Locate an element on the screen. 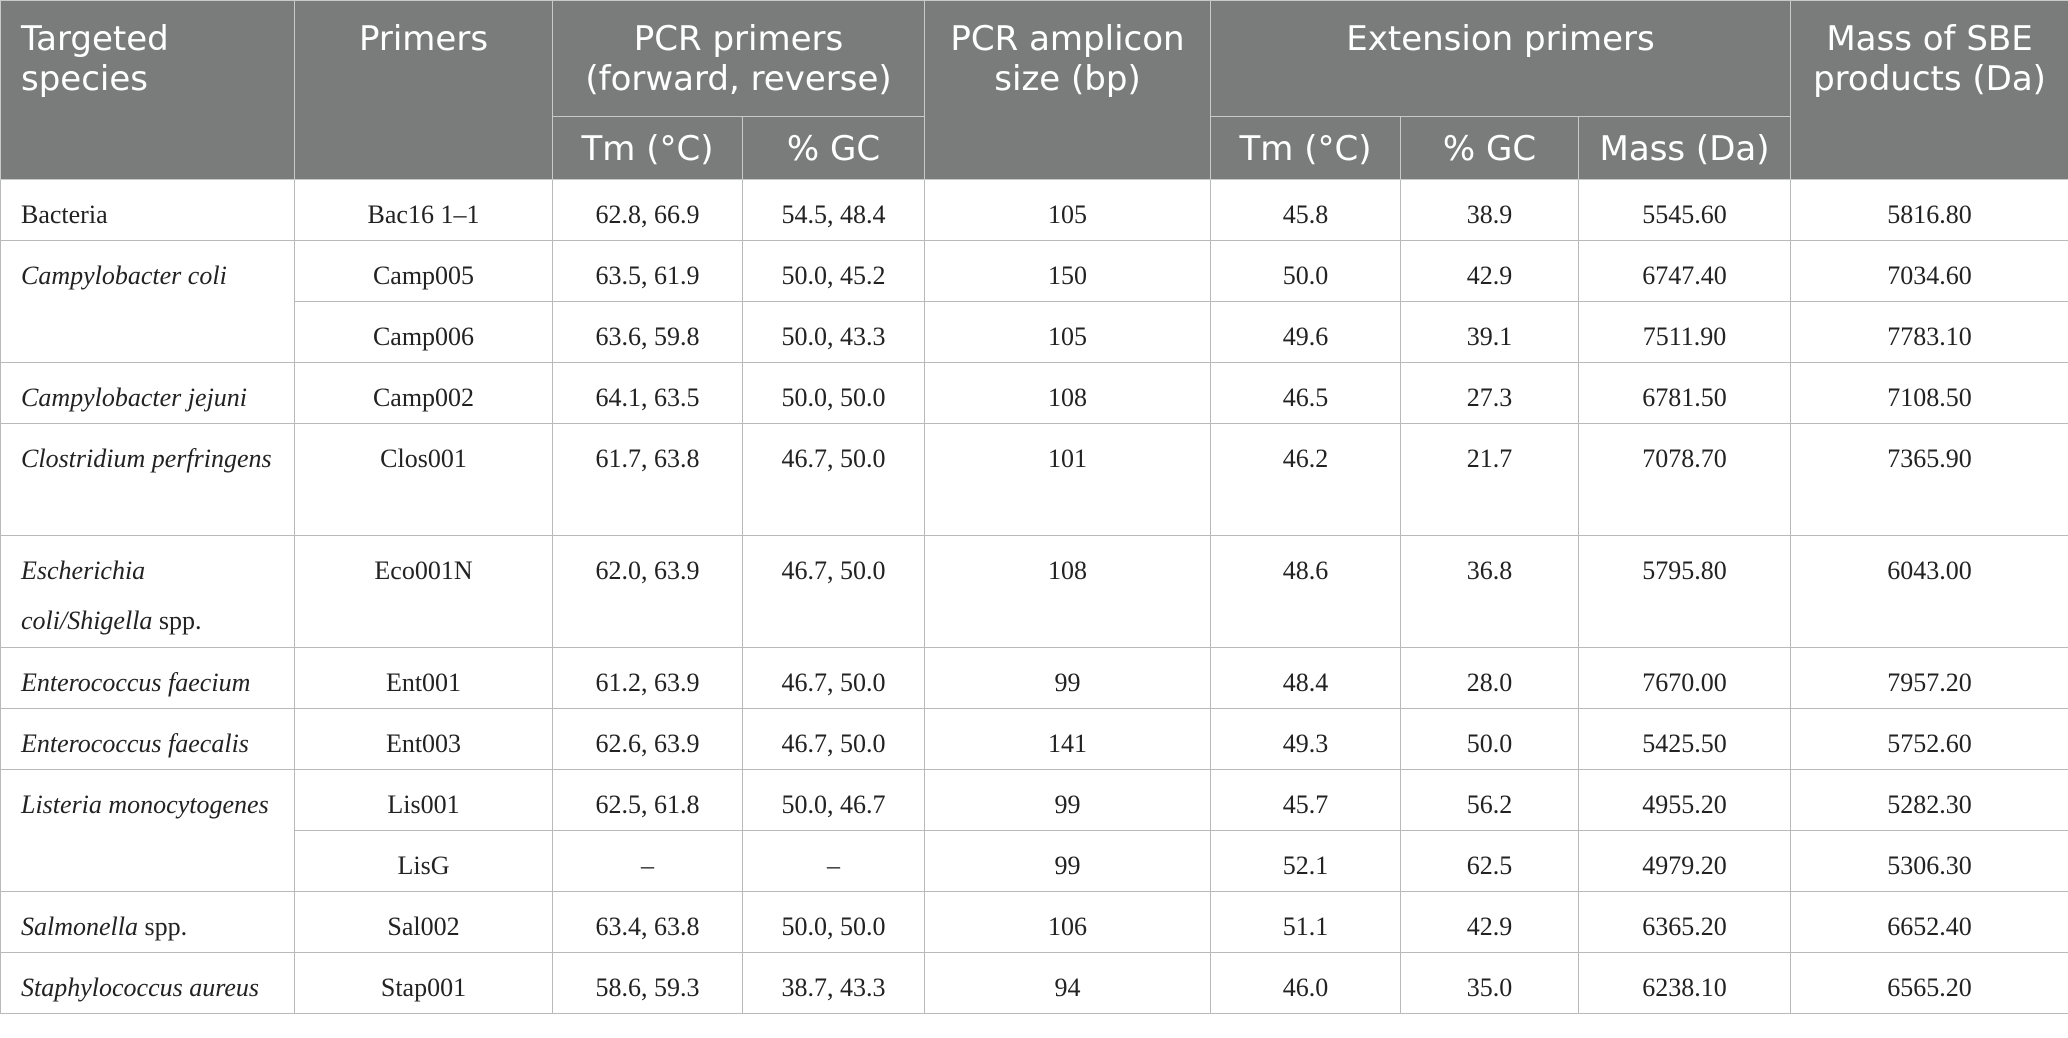 The height and width of the screenshot is (1038, 2068). primer-cell: Ent003 is located at coordinates (423, 739).